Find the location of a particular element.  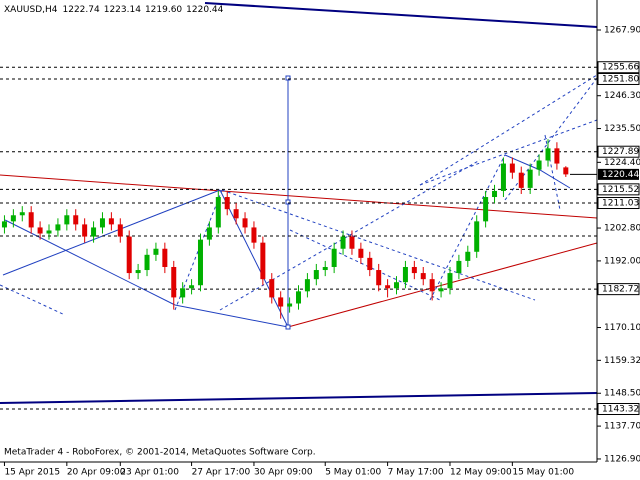

chart-header: XAUUSD,H4 1222.74 1223.14 1219.60 1220.44 is located at coordinates (114, 10).